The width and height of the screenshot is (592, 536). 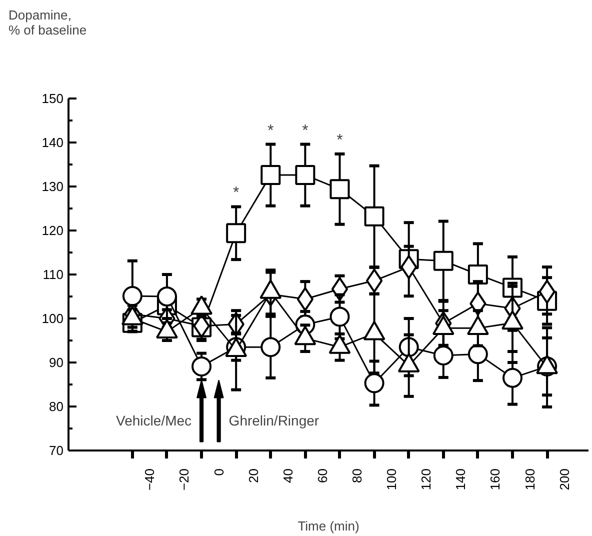 What do you see at coordinates (53, 274) in the screenshot?
I see `y-tick-label: 110` at bounding box center [53, 274].